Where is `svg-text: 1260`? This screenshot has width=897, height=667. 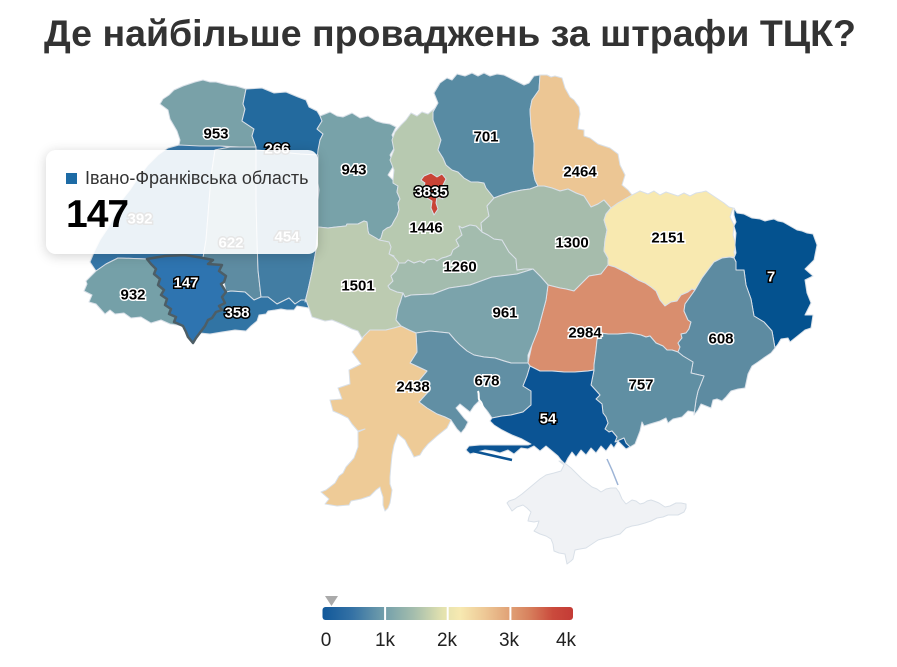 svg-text: 1260 is located at coordinates (459, 267).